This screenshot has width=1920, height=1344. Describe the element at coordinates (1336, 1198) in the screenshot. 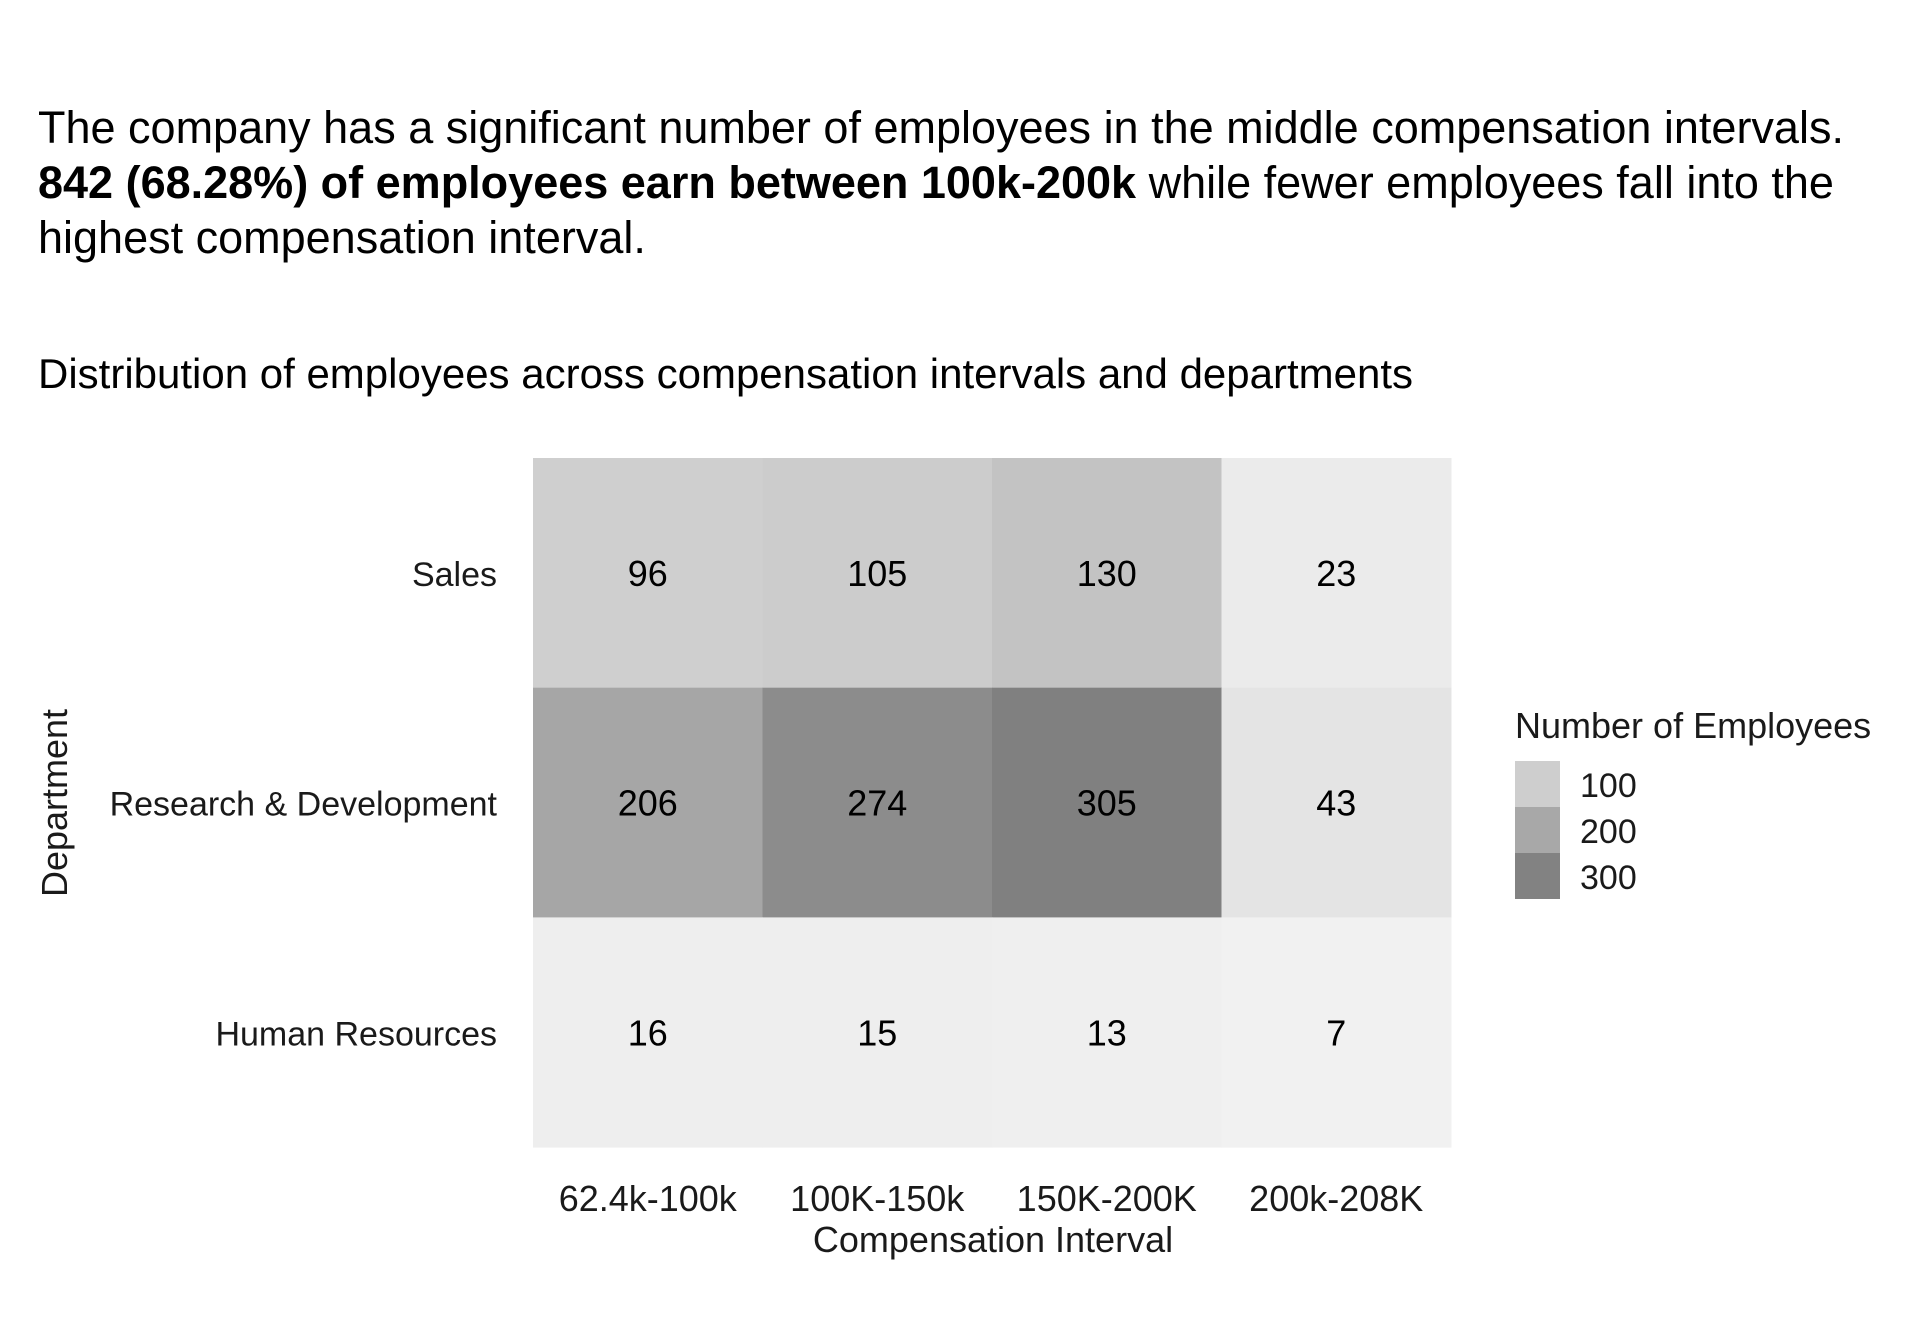

I see `x-tick-label: 200k-208K` at that location.